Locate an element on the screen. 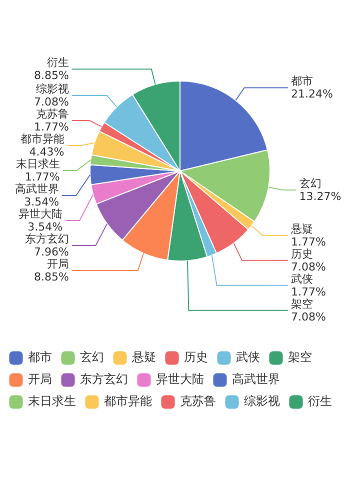  legend-label: 都市异能 is located at coordinates (128, 401).